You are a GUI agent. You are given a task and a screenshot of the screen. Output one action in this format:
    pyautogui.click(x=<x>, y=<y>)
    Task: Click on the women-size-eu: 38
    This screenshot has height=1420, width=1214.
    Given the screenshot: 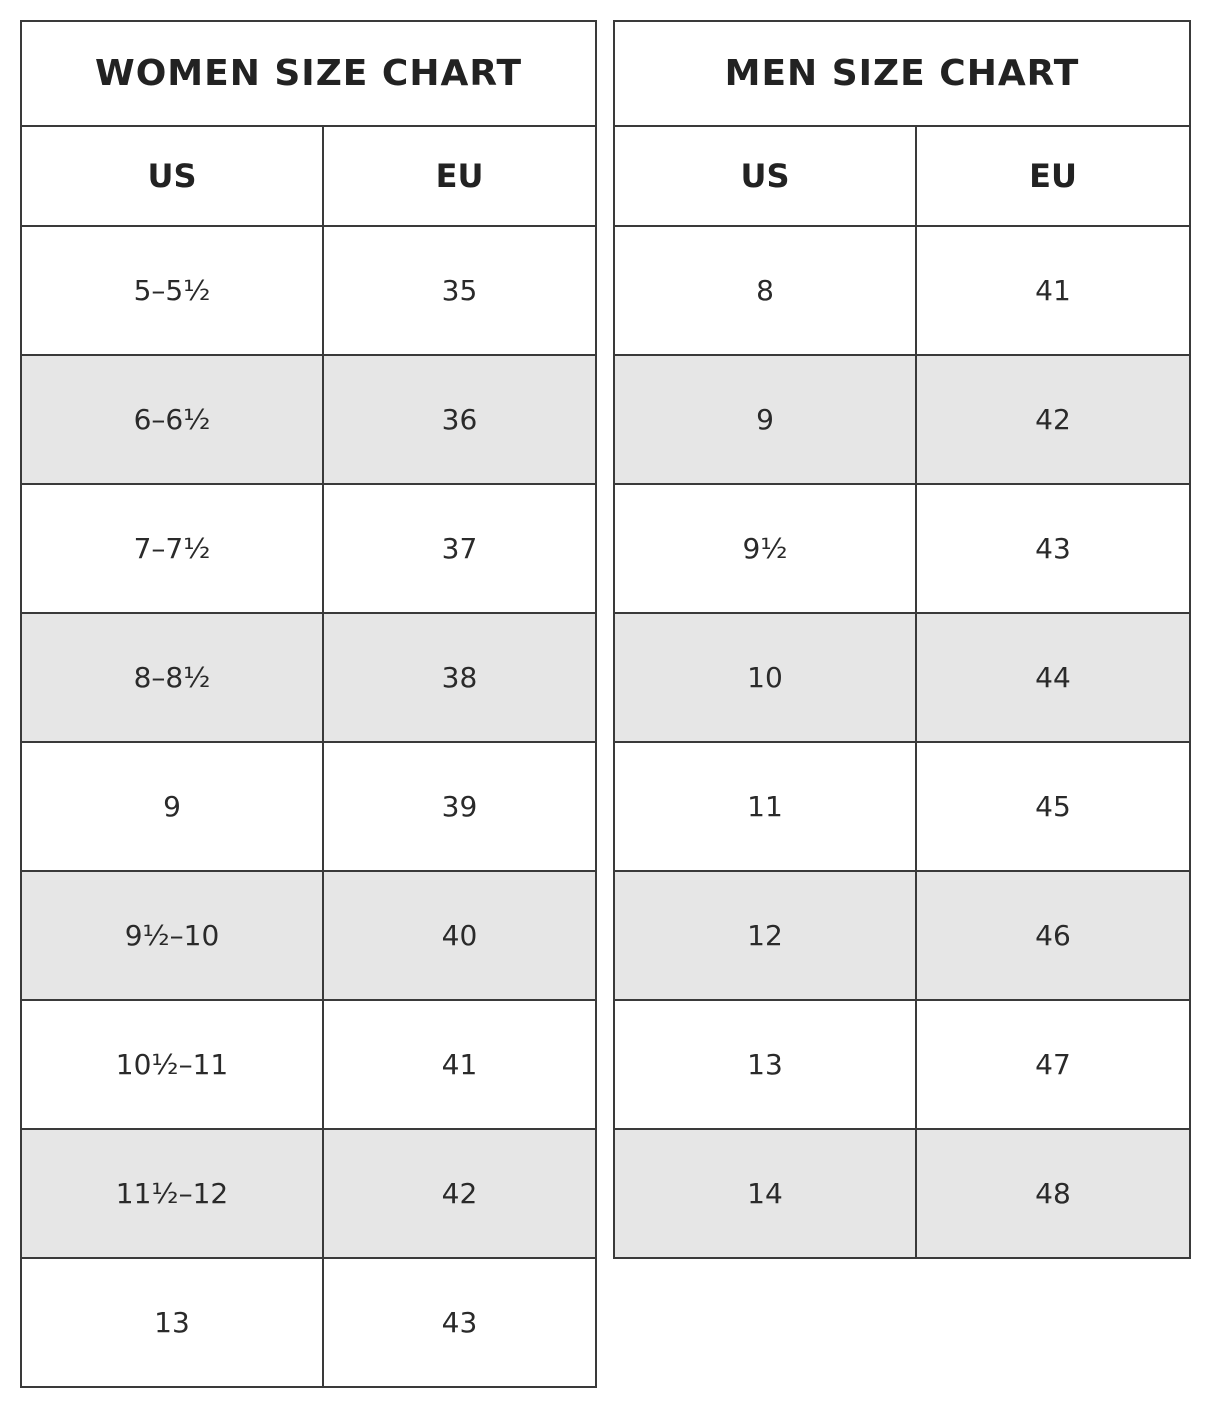 What is the action you would take?
    pyautogui.click(x=459, y=677)
    